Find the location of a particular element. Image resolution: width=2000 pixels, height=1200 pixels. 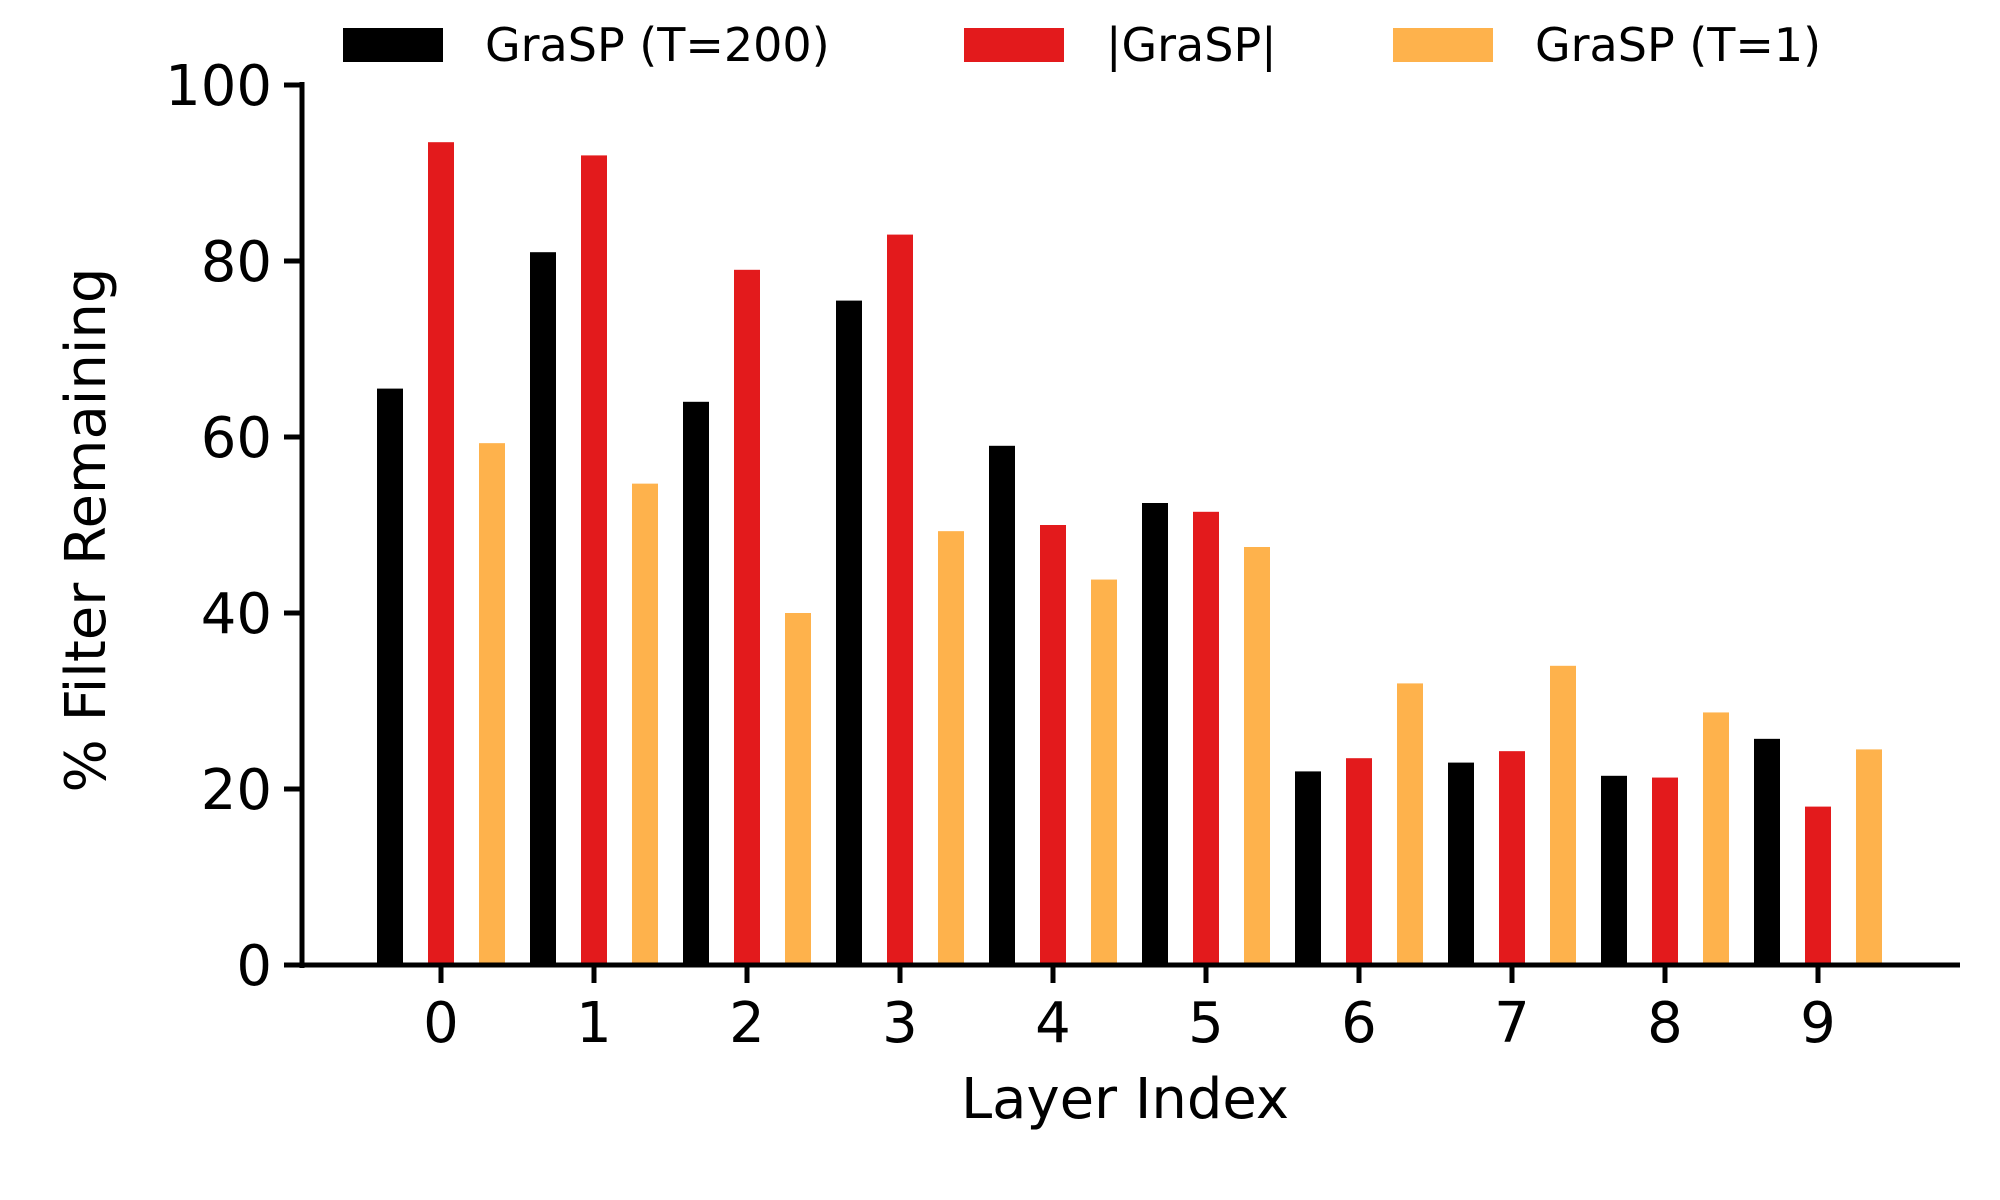

y-tick-label: 20 is located at coordinates (236, 790).